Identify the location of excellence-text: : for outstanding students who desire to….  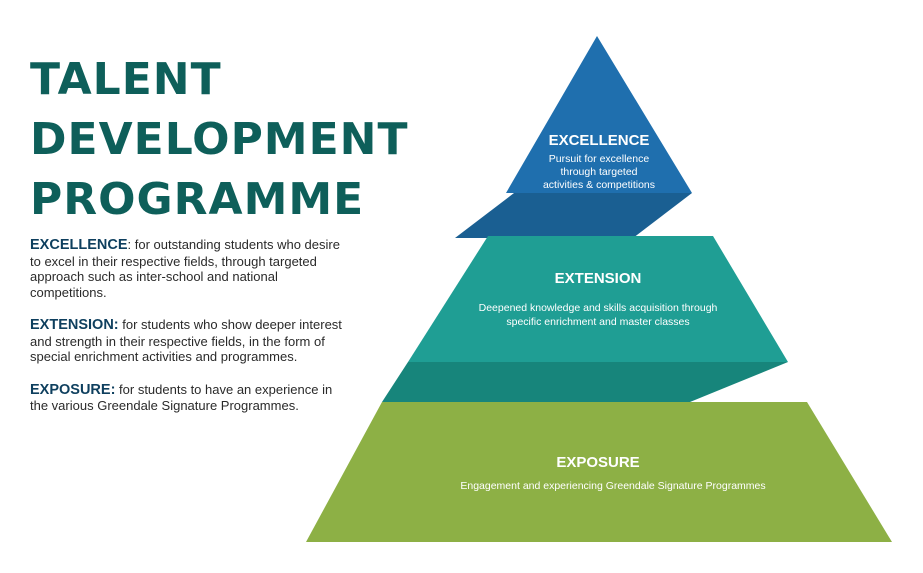
(185, 268).